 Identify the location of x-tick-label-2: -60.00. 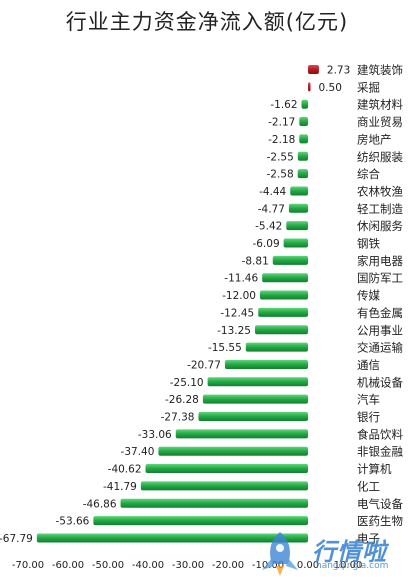
(68, 565).